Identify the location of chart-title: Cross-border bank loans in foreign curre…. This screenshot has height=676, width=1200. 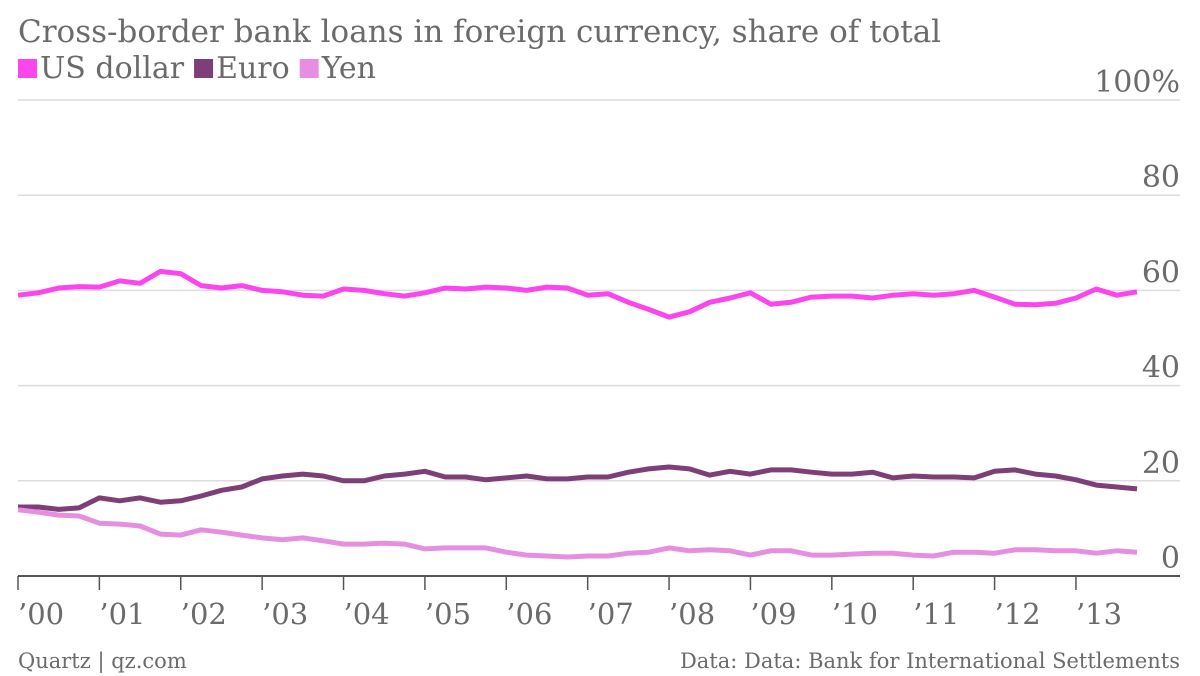
(479, 32).